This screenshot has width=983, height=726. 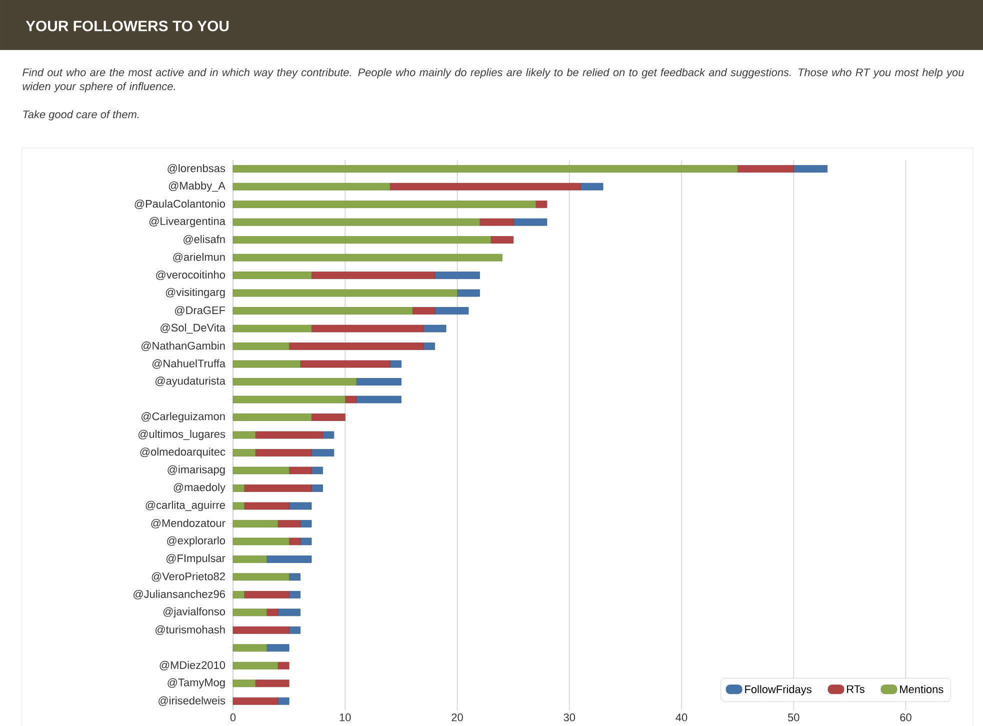 What do you see at coordinates (185, 505) in the screenshot?
I see `y-tick-label: @carlita_aguirre` at bounding box center [185, 505].